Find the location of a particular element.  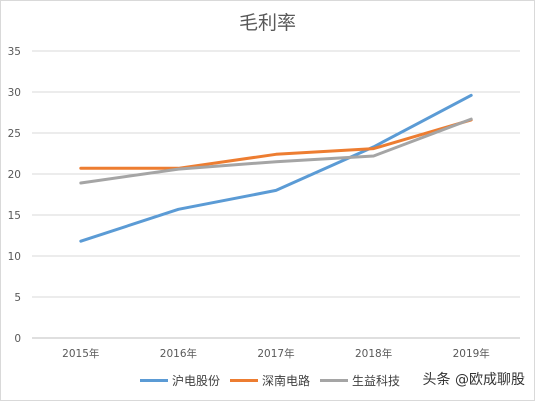

legend-label: 深南电路 is located at coordinates (286, 381).